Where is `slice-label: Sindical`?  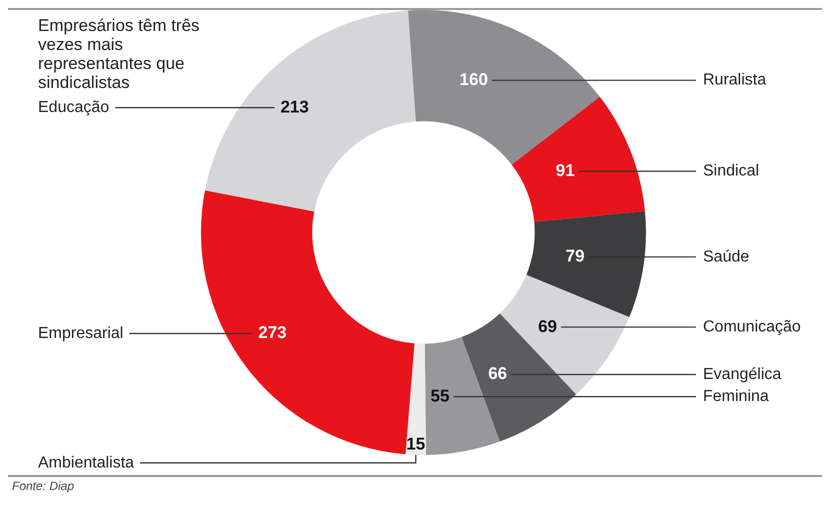 slice-label: Sindical is located at coordinates (731, 171).